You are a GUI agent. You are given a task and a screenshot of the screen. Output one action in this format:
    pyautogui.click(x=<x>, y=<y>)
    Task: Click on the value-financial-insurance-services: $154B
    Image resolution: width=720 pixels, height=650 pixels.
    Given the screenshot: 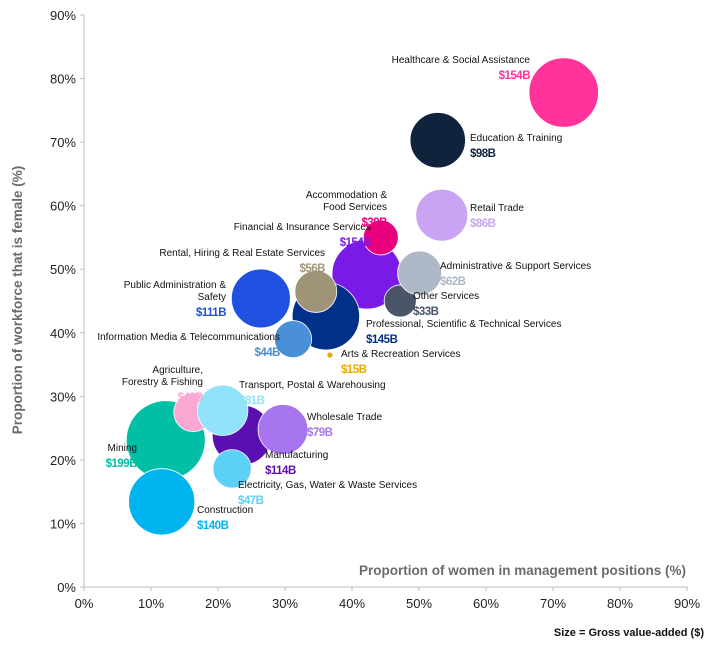 What is the action you would take?
    pyautogui.click(x=356, y=243)
    